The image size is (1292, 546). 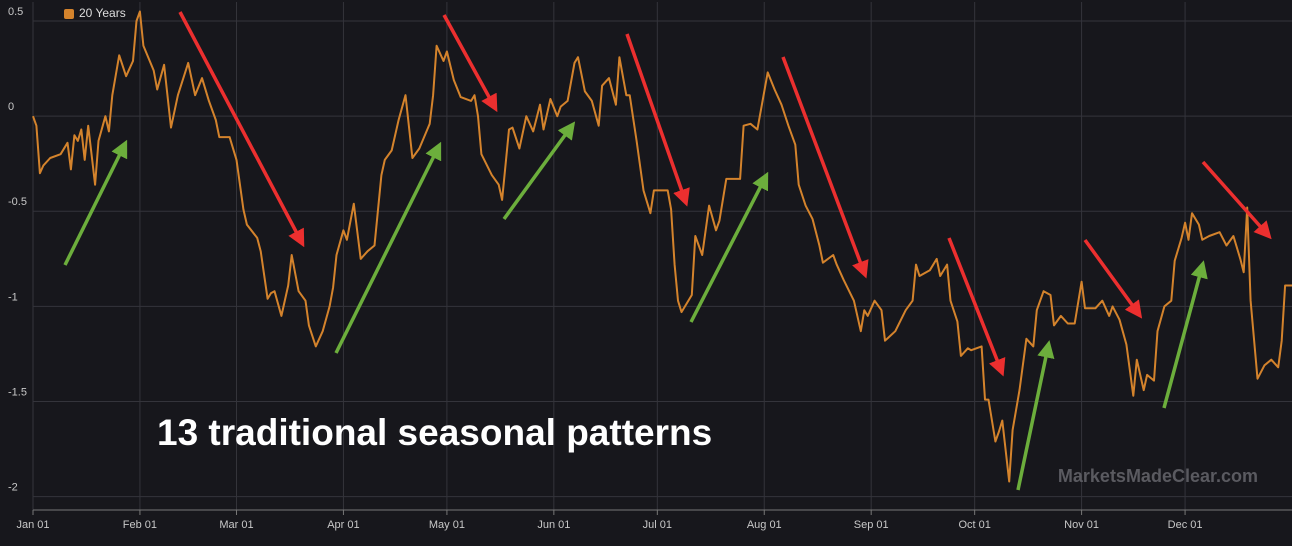 What do you see at coordinates (657, 525) in the screenshot?
I see `x-tick-label: Jul 01` at bounding box center [657, 525].